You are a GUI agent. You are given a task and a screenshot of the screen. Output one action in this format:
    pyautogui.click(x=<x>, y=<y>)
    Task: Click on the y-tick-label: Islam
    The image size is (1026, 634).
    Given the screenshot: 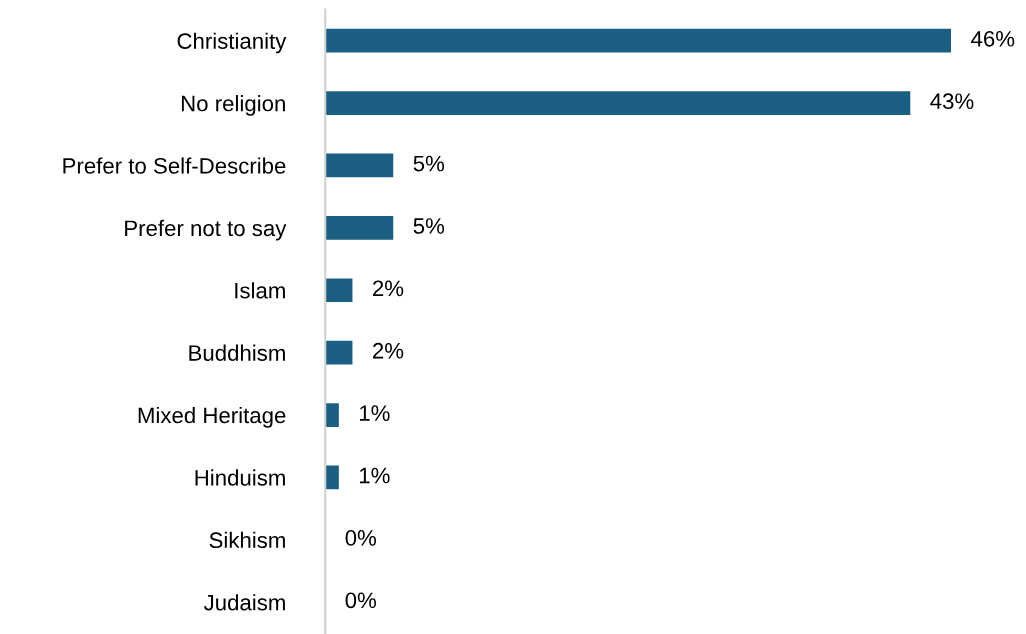 What is the action you would take?
    pyautogui.click(x=260, y=290)
    